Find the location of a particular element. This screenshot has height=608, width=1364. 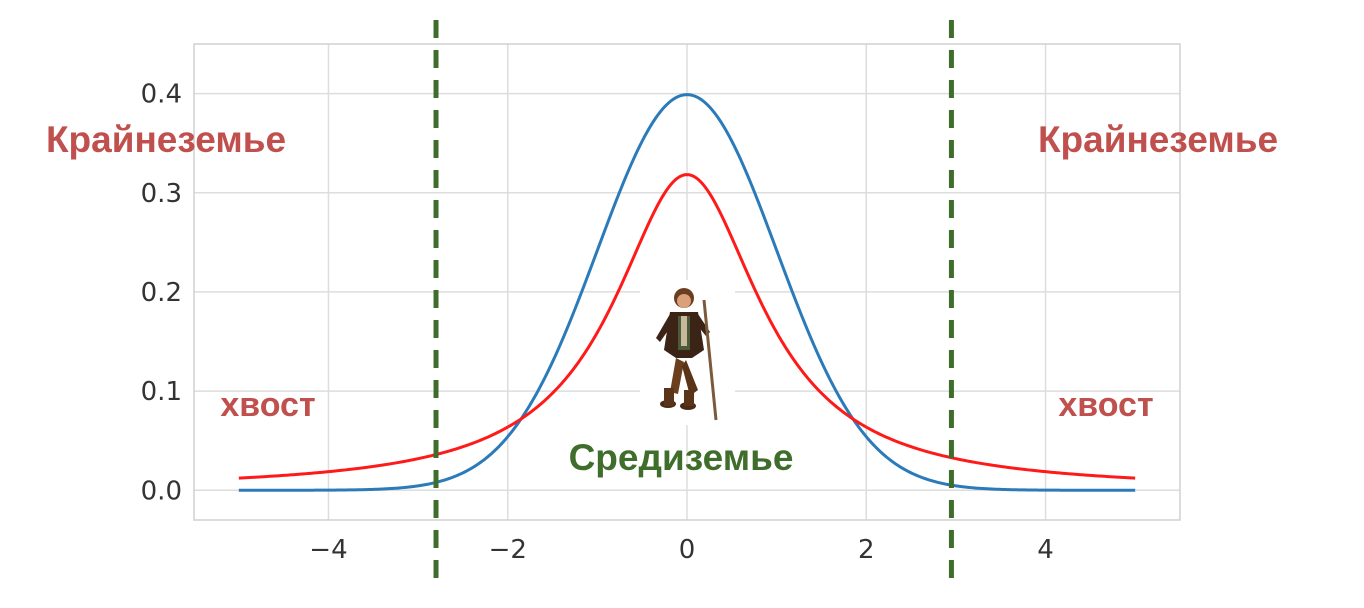

x-tick-label-3: 2 is located at coordinates (866, 550).